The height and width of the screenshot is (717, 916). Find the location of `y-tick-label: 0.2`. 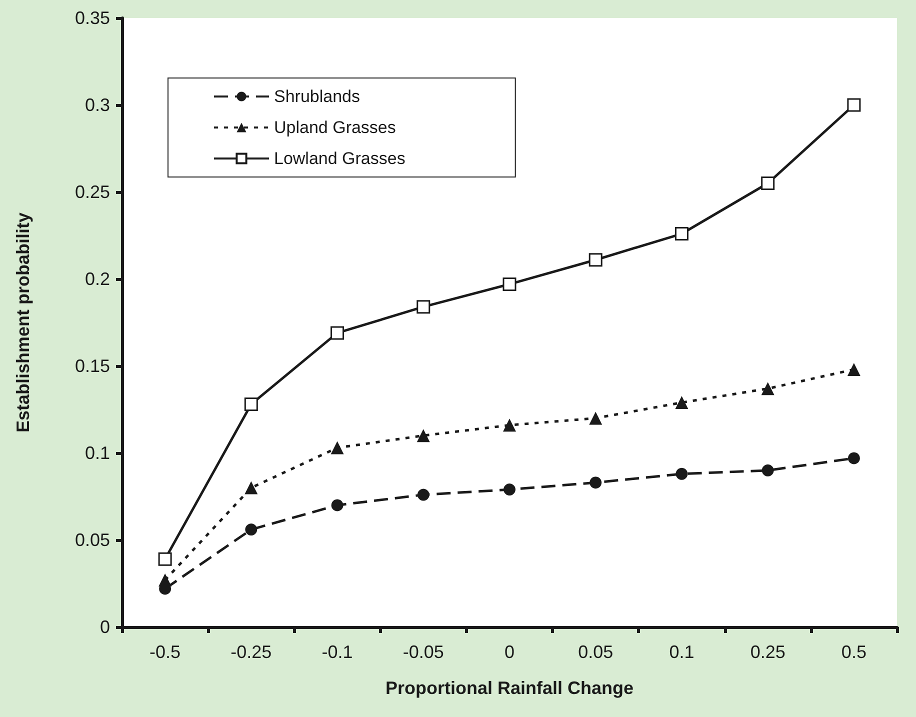

y-tick-label: 0.2 is located at coordinates (97, 279).